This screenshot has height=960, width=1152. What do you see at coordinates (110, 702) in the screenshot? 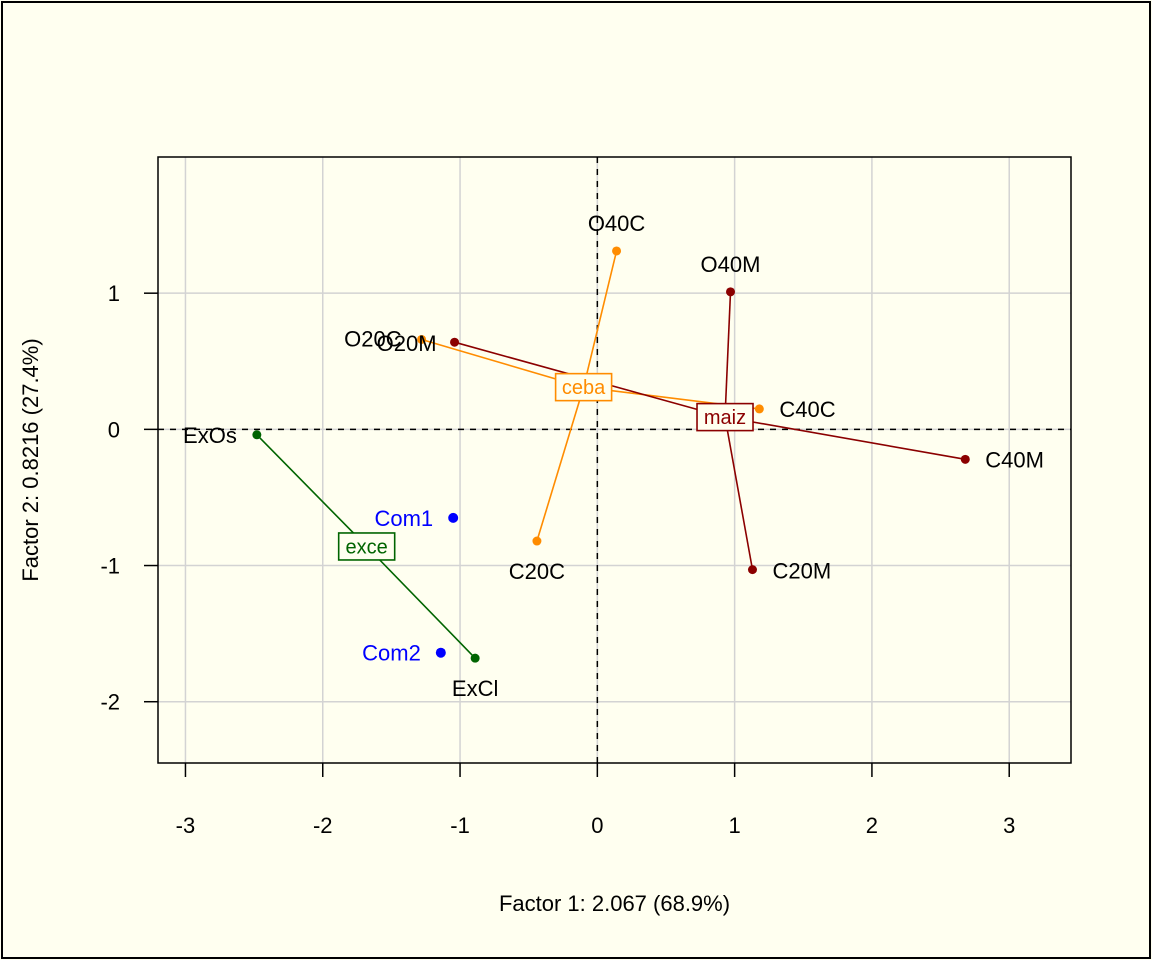
I see `y-tick-label: -2` at bounding box center [110, 702].